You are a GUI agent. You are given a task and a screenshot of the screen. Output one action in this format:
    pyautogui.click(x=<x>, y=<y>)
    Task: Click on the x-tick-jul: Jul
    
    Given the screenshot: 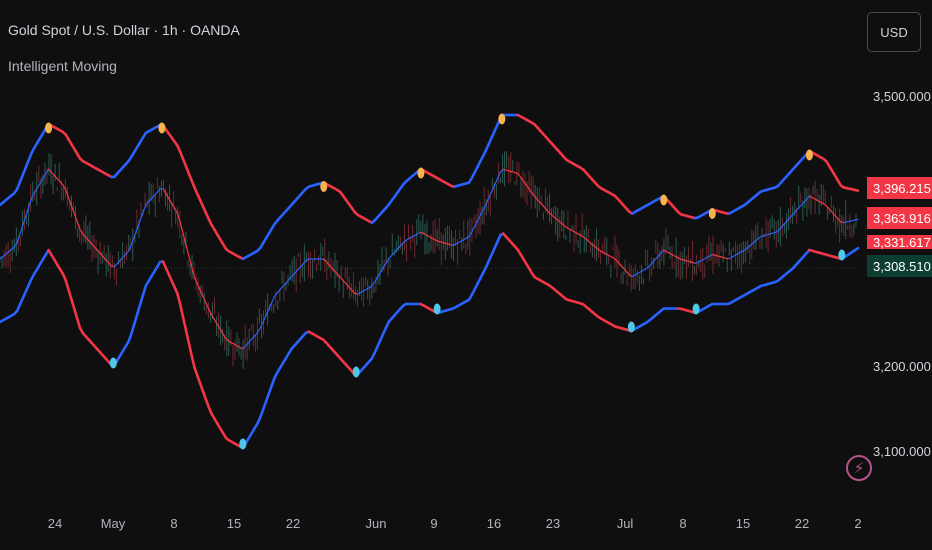 What is the action you would take?
    pyautogui.click(x=625, y=523)
    